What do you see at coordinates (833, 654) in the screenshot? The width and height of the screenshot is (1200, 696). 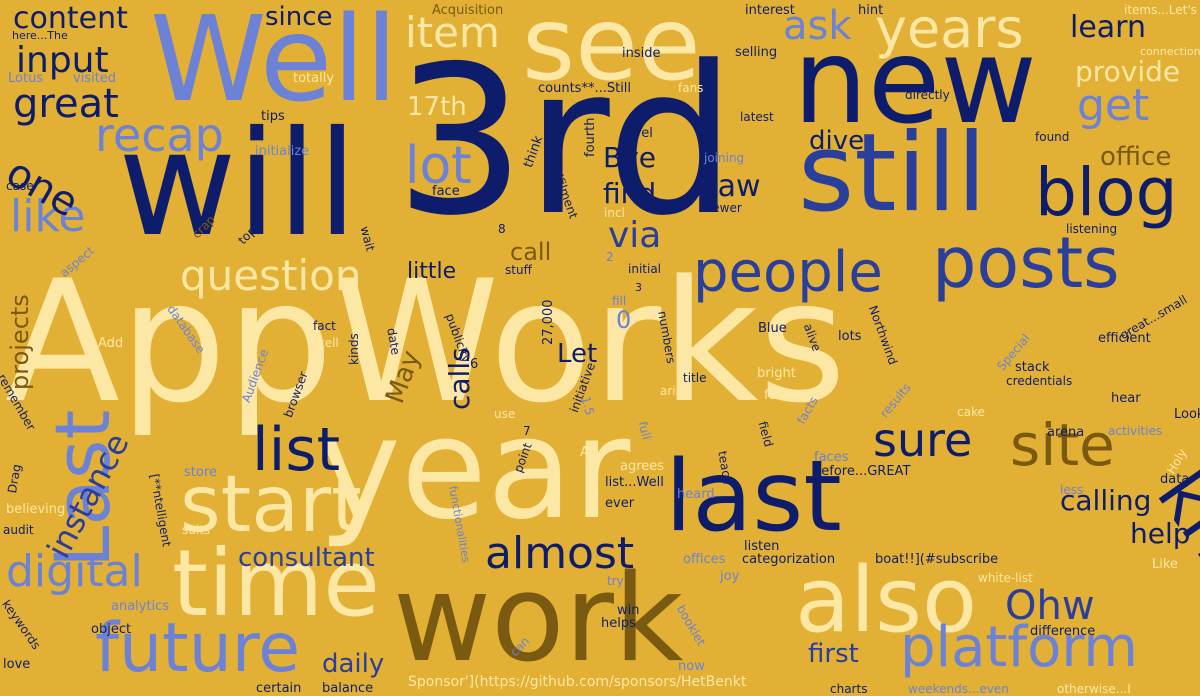 I see `cloud-word: first` at bounding box center [833, 654].